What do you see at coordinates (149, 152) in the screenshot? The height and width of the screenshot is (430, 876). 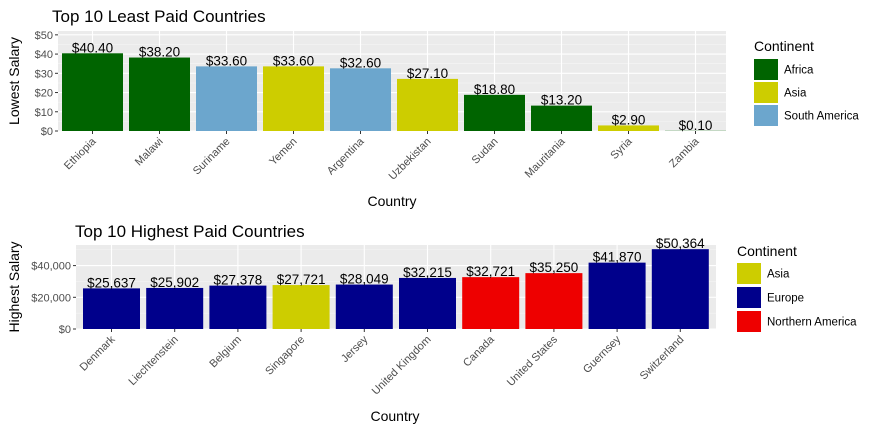 I see `x-tick-label: Malawi` at bounding box center [149, 152].